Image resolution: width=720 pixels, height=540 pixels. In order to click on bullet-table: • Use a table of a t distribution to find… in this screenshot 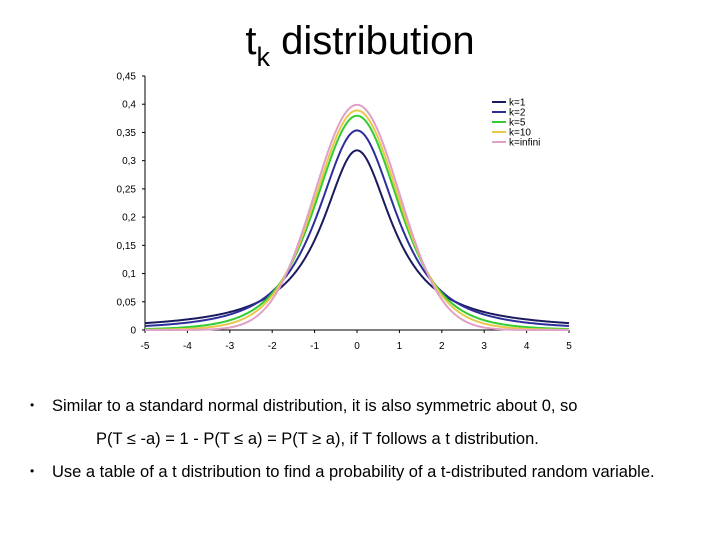, I will do `click(342, 471)`.